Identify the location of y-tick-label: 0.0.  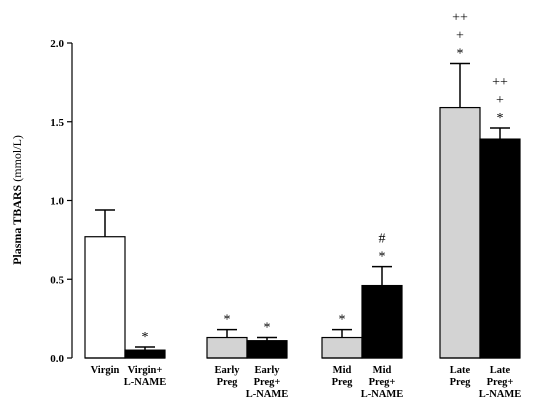
(57, 359).